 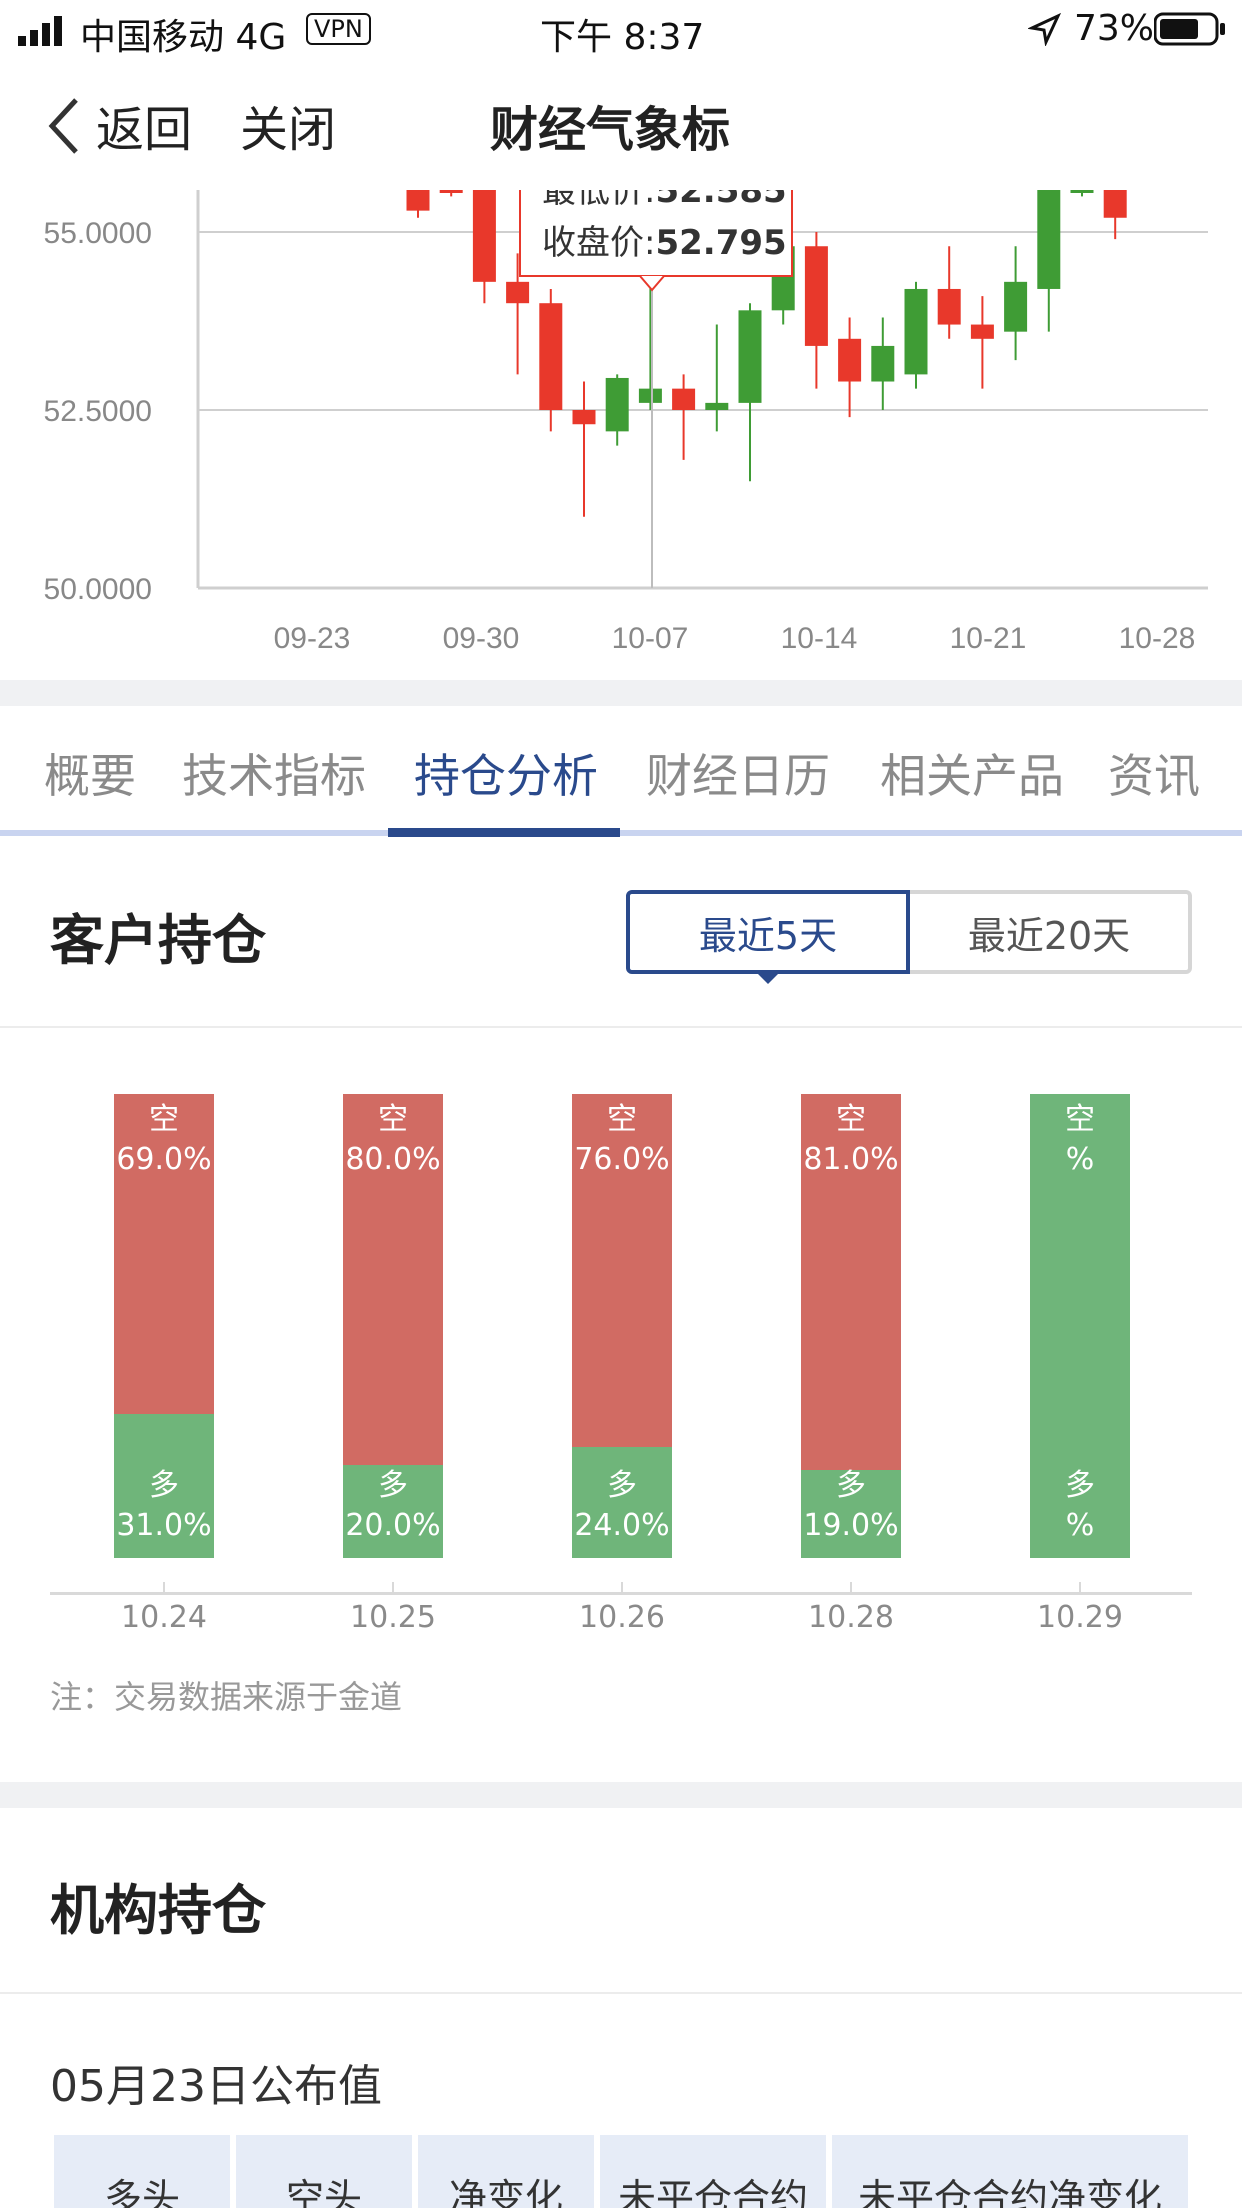 I want to click on short-label: 空 81.0%, so click(x=851, y=1140).